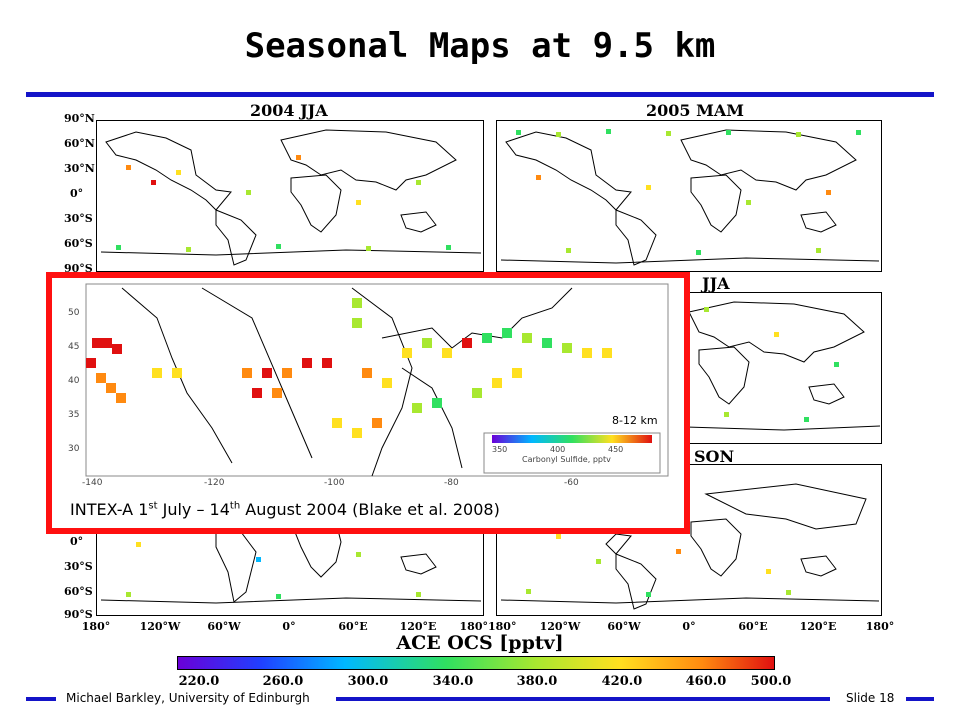 The width and height of the screenshot is (960, 720). I want to click on intex-x-tick: -140, so click(92, 483).